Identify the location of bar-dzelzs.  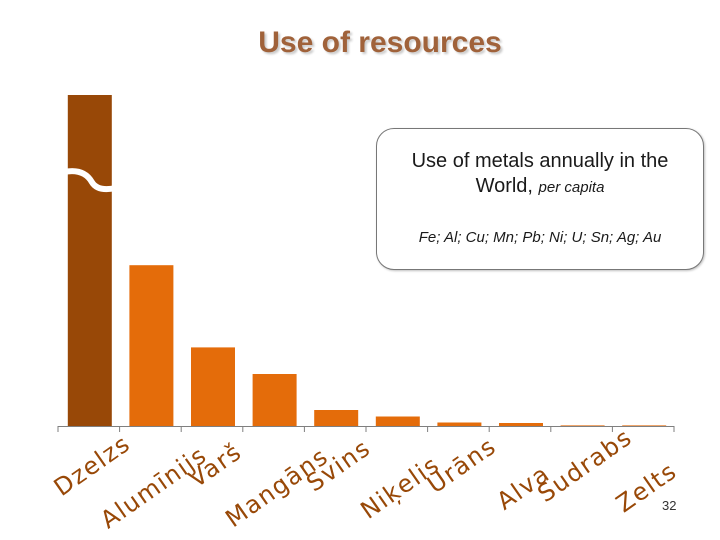
(89, 260).